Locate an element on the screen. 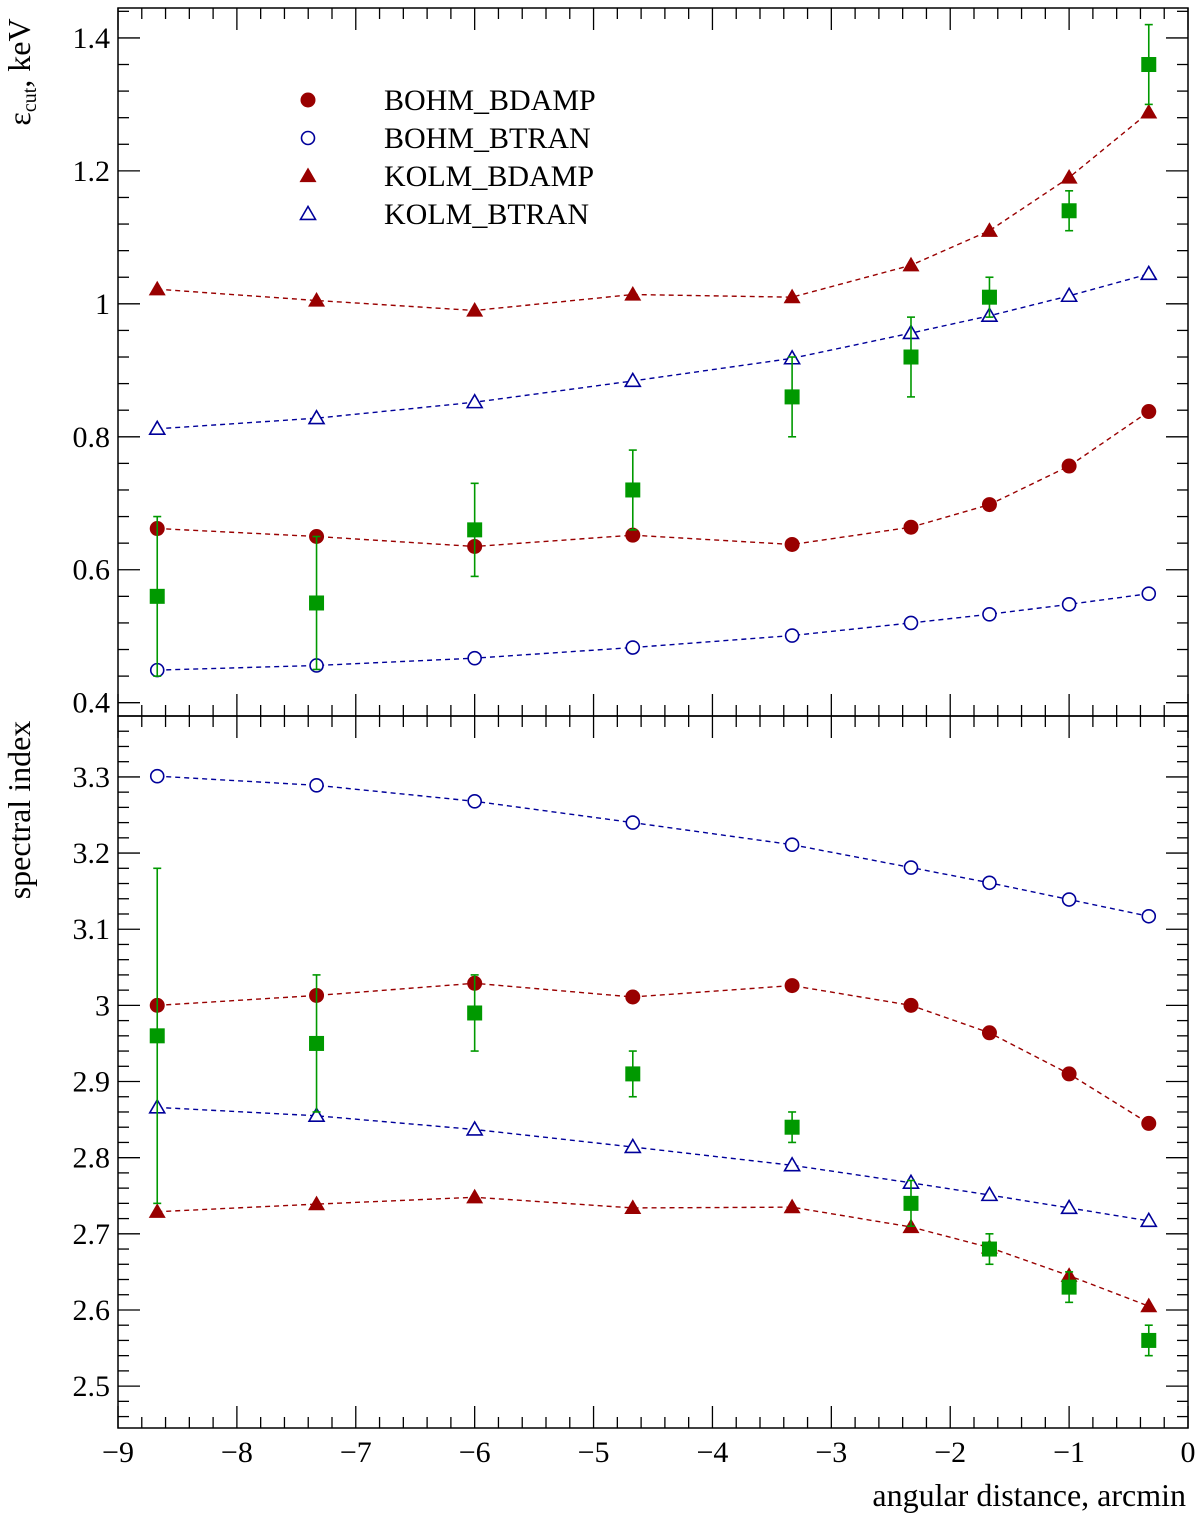 Image resolution: width=1200 pixels, height=1516 pixels. top-series-kolm_btran is located at coordinates (653, 350).